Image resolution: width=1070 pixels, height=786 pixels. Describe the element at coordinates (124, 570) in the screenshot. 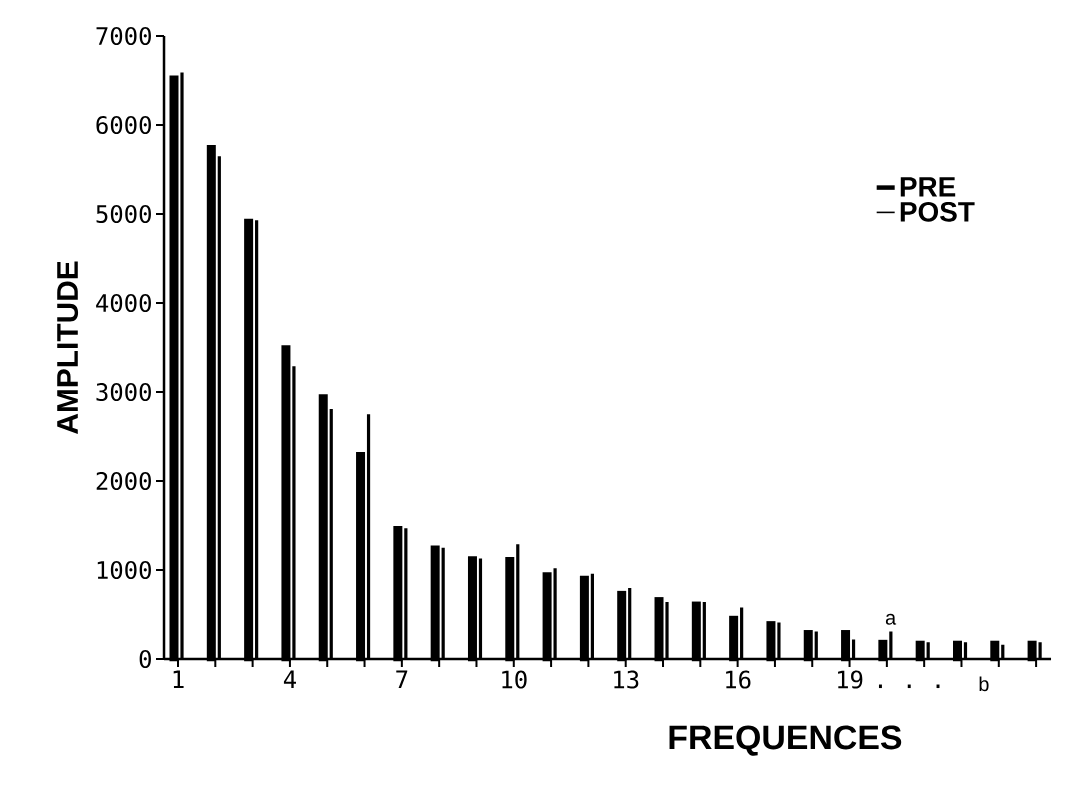

I see `y-tick-label: 1000` at that location.